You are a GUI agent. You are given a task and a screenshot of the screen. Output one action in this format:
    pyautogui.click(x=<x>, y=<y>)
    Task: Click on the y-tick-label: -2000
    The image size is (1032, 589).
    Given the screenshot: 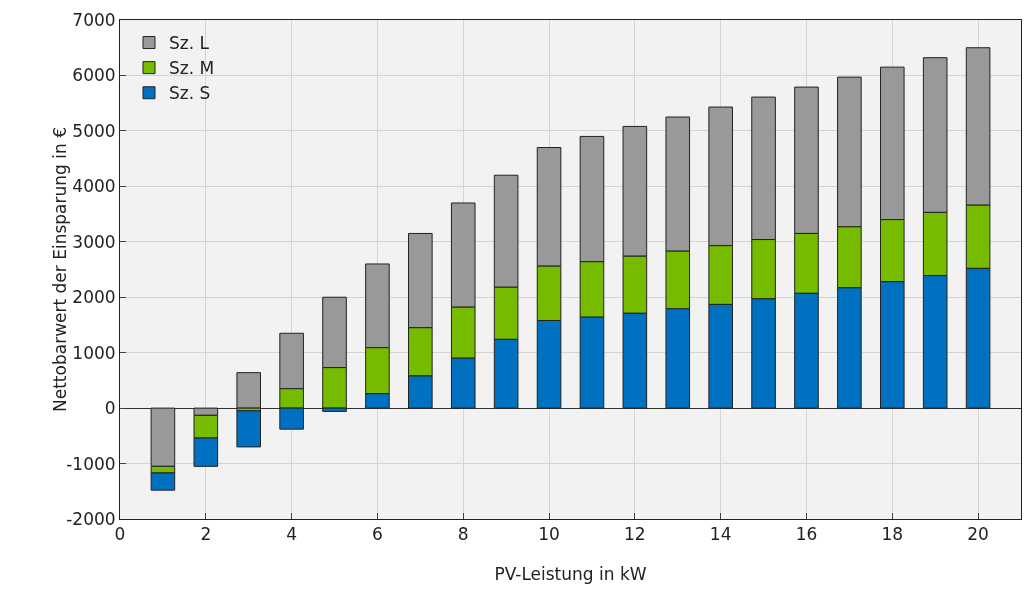 What is the action you would take?
    pyautogui.click(x=91, y=518)
    